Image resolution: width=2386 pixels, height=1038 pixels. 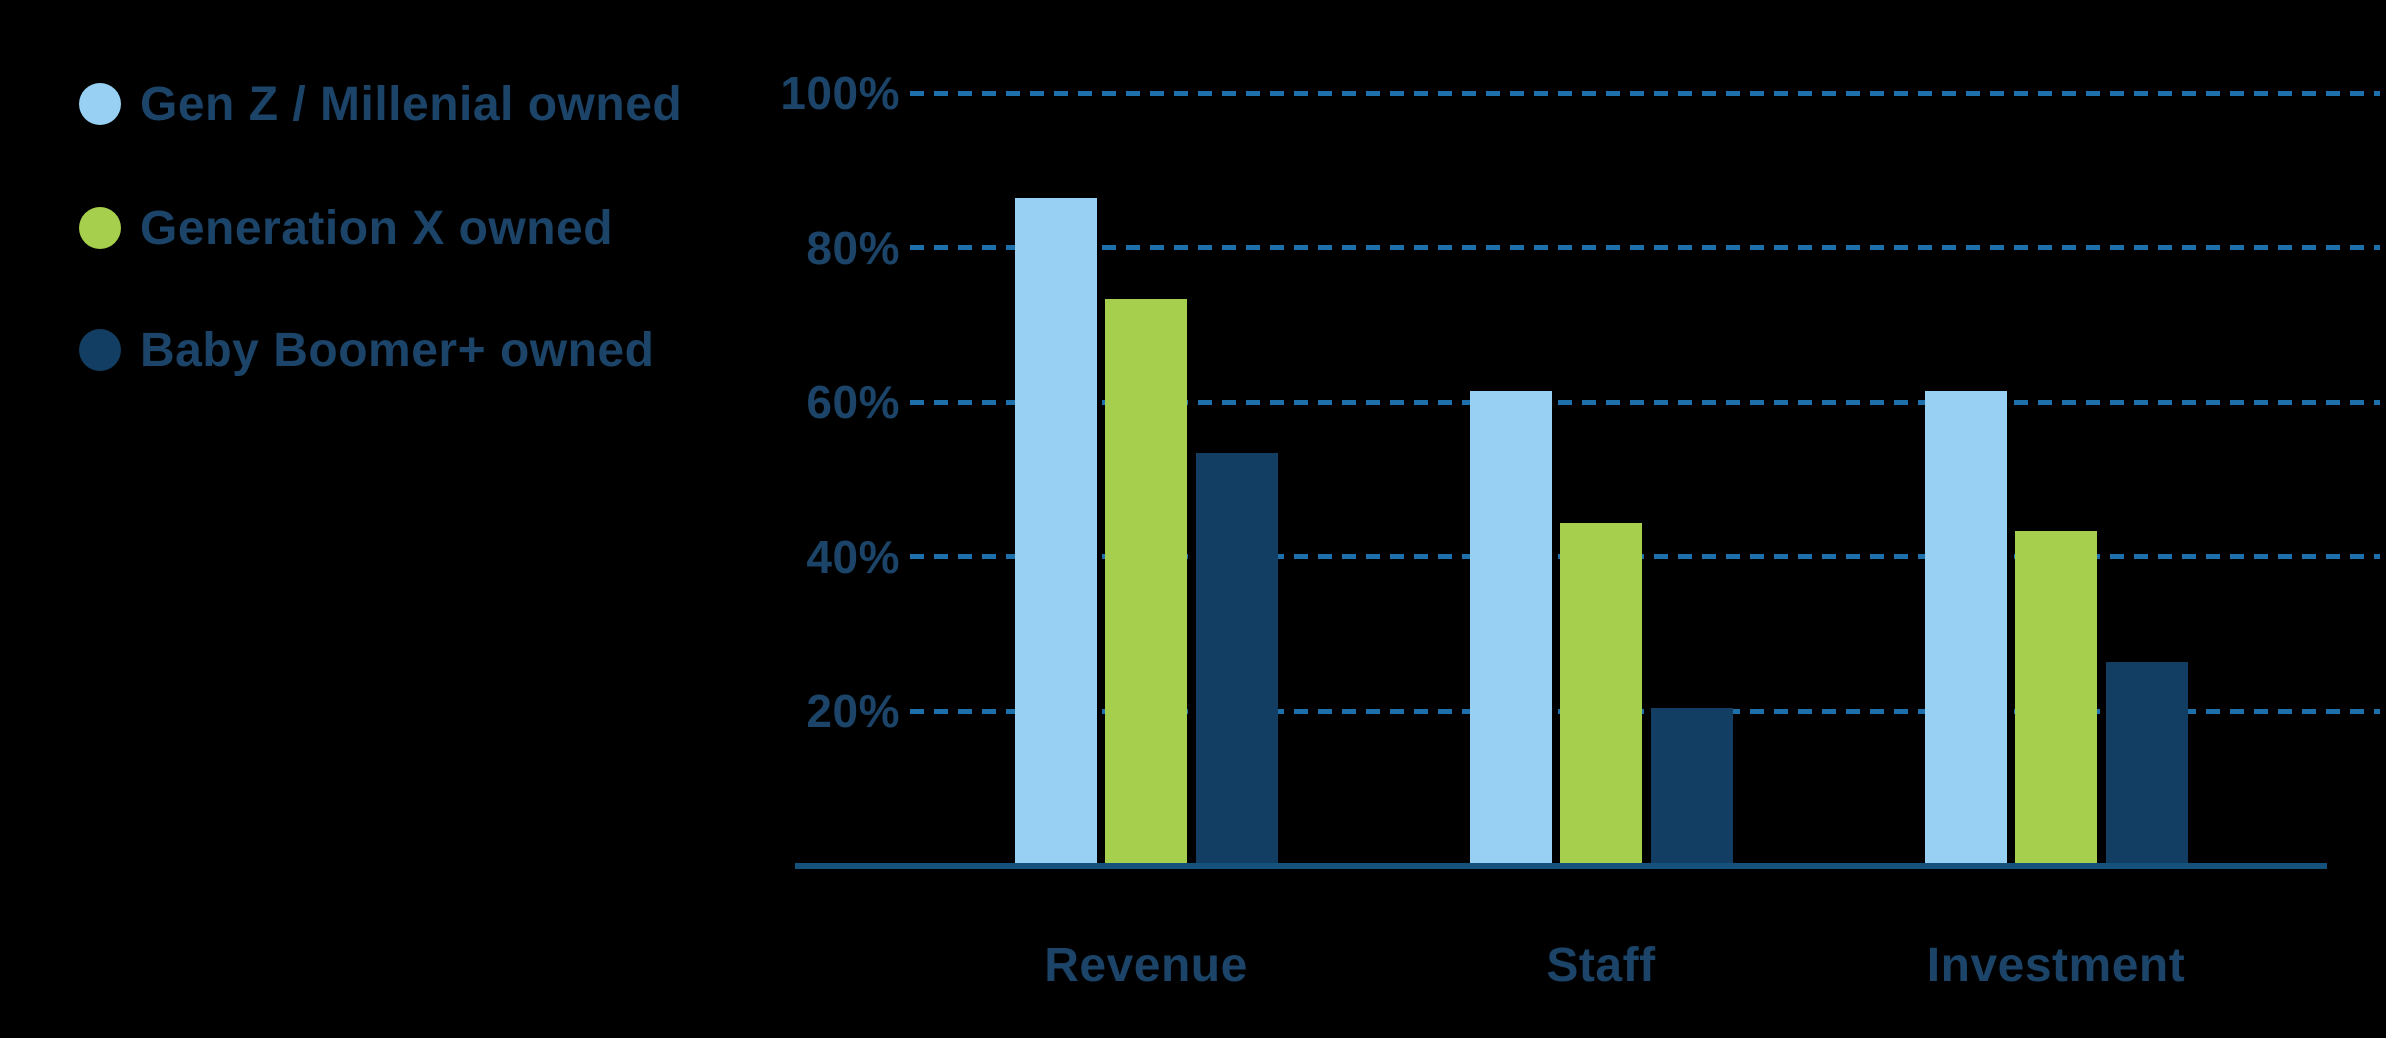 I want to click on ytick-label-60: 60%, so click(x=853, y=402).